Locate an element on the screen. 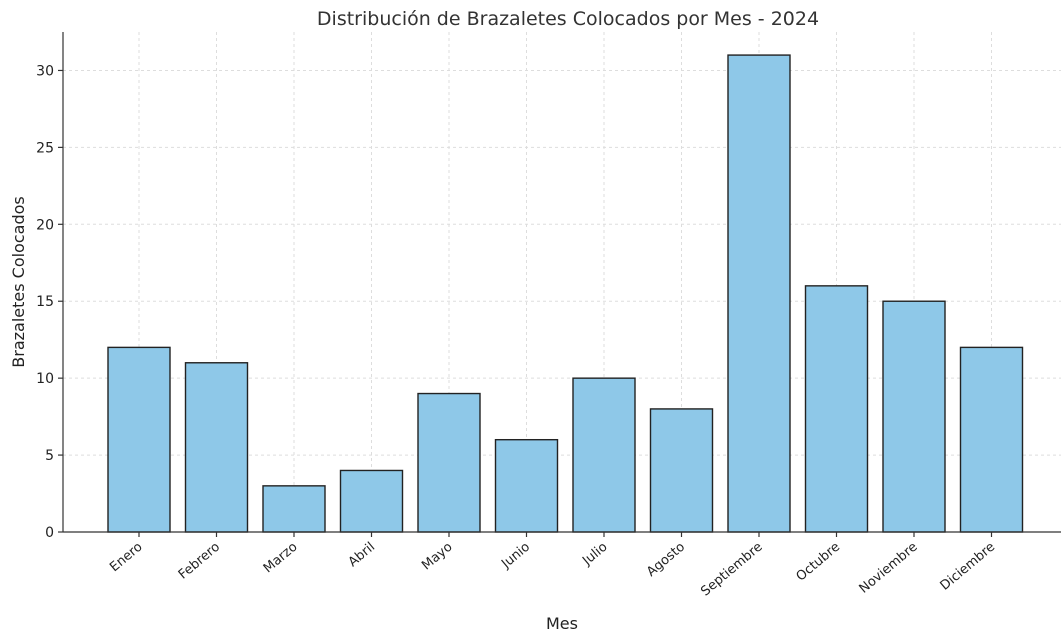 The width and height of the screenshot is (1061, 636). y-tick-label: 25 is located at coordinates (45, 148).